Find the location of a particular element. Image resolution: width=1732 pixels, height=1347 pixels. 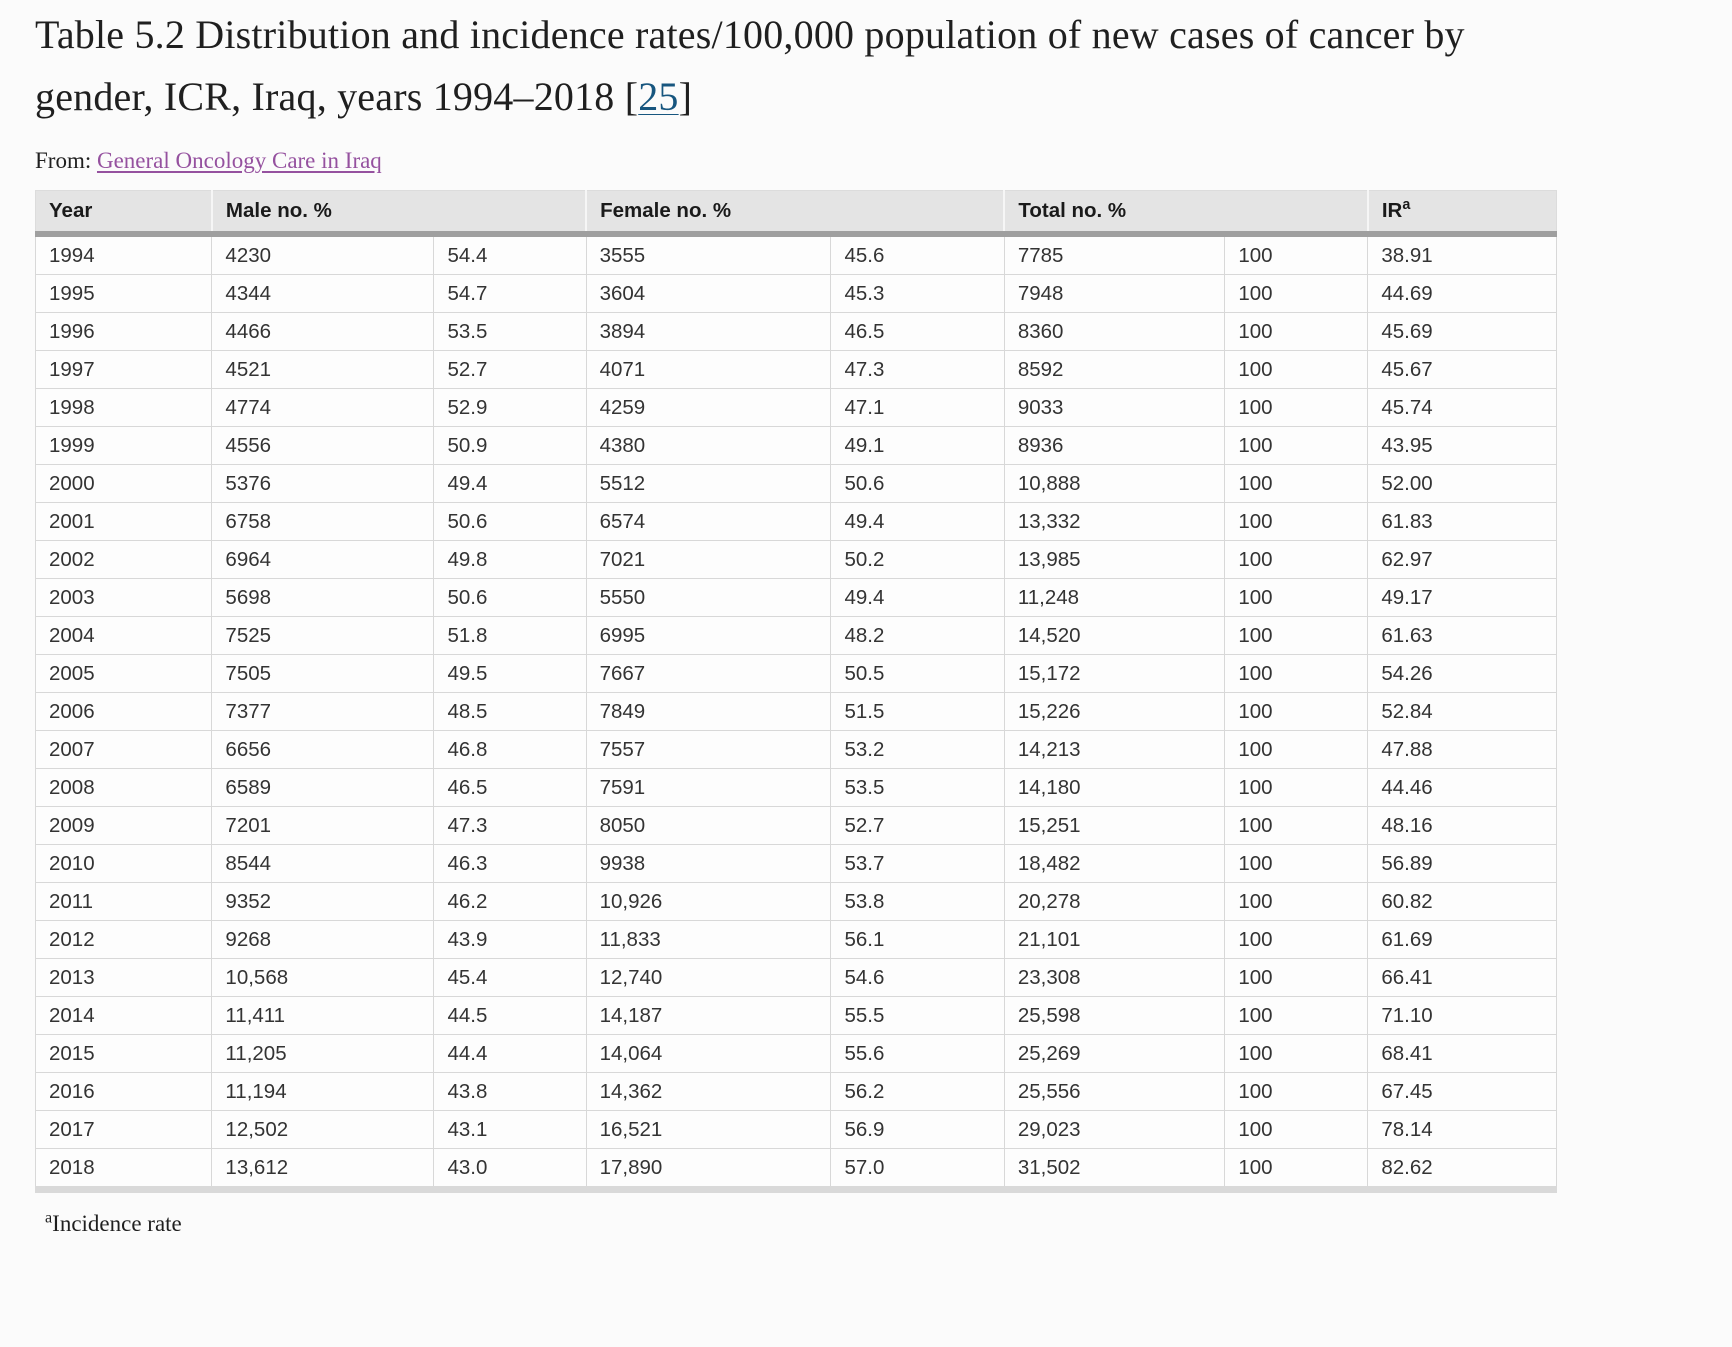

male-pct-cell: 52.7 is located at coordinates (510, 369).